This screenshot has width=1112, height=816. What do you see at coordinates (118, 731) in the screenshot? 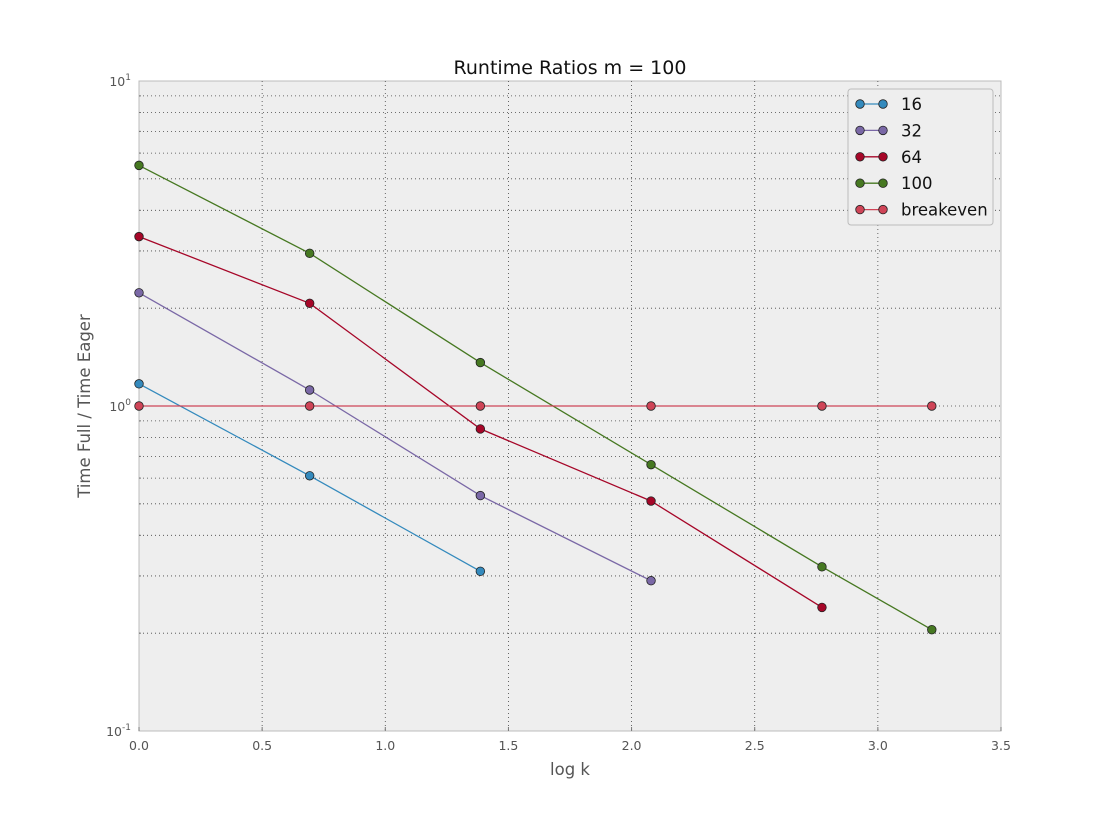
I see `y-tick-label: 10⁻¹` at bounding box center [118, 731].